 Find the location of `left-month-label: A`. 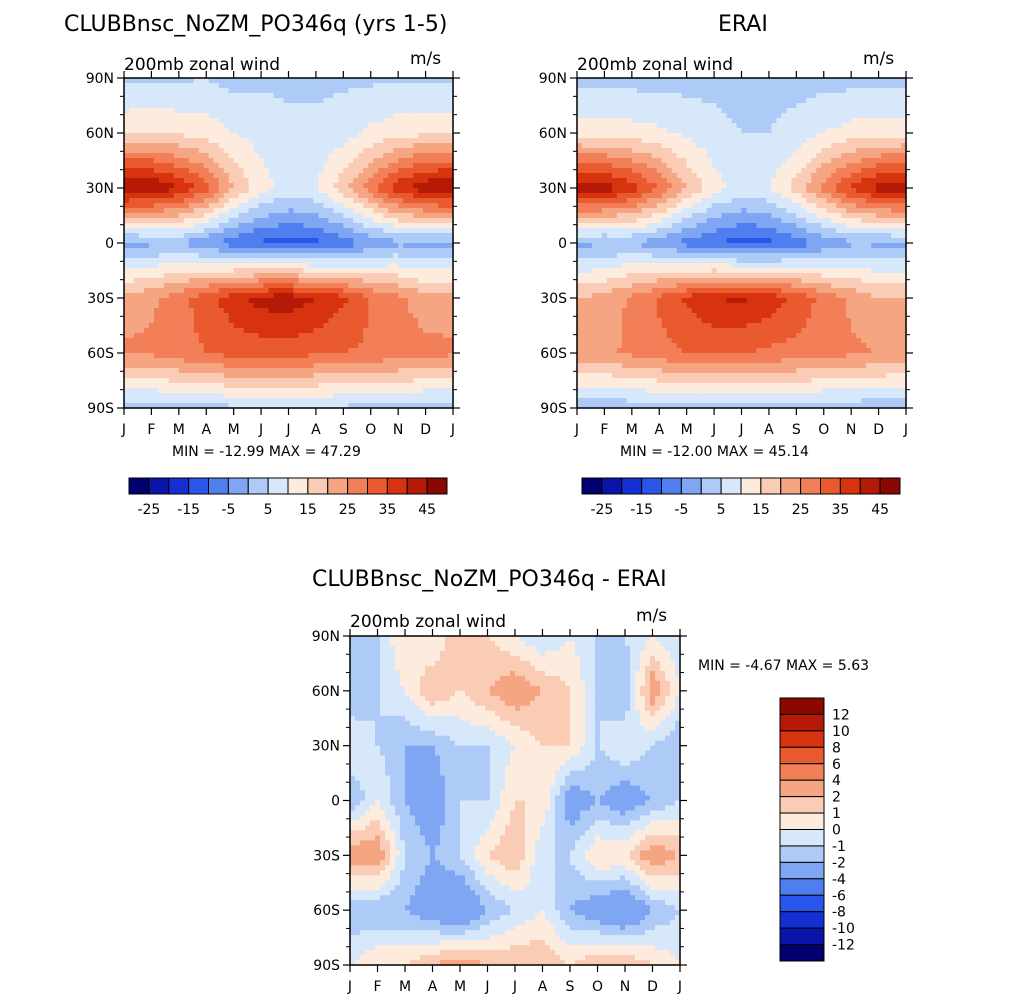

left-month-label: A is located at coordinates (316, 430).